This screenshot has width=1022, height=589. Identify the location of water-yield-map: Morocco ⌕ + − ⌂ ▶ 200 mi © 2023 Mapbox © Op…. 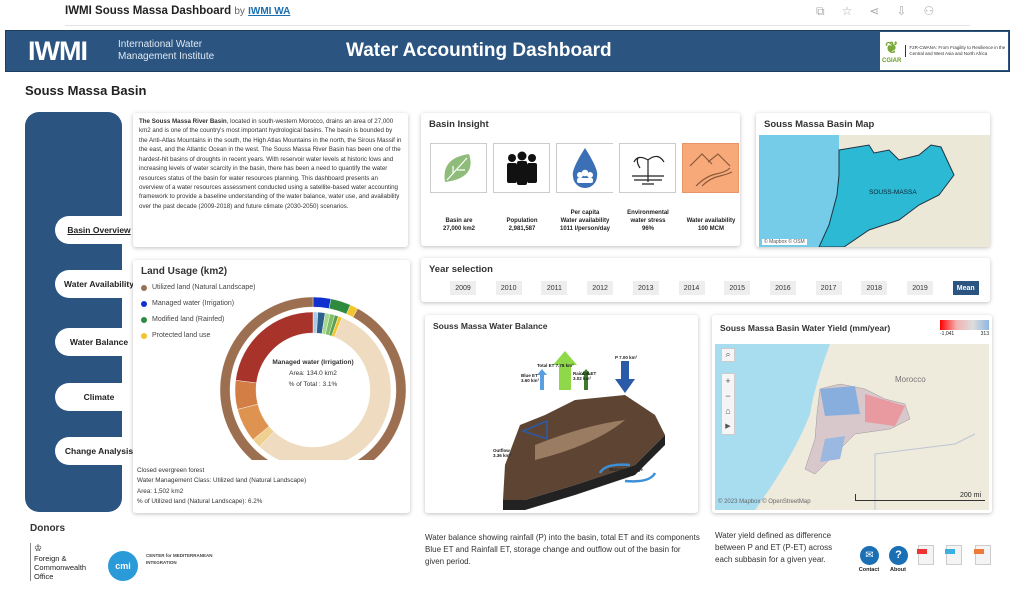
(852, 427).